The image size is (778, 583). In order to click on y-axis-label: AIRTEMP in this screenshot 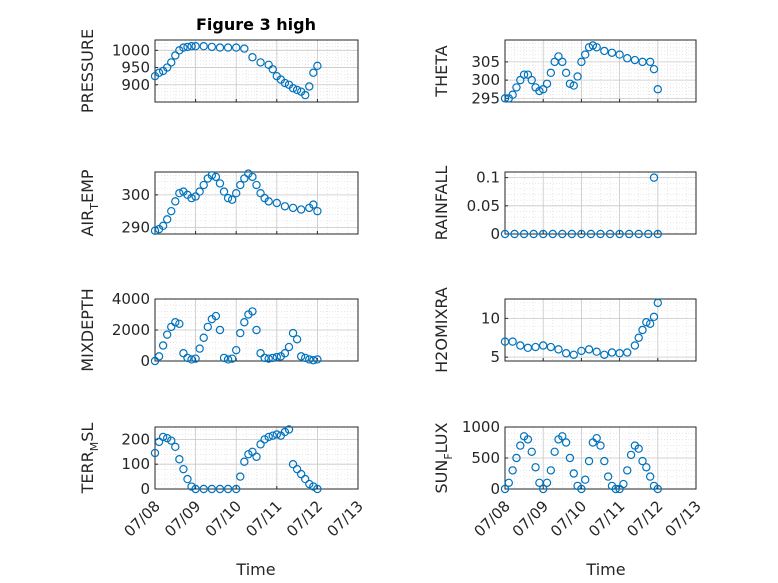, I will do `click(89, 202)`.